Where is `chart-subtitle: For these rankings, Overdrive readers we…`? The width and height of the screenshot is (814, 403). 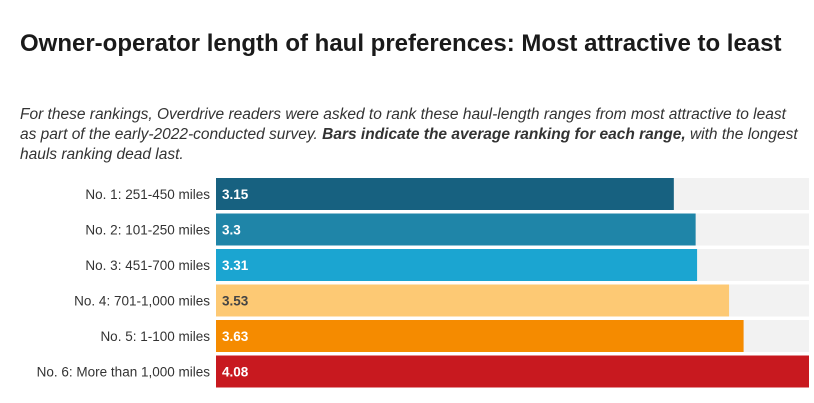
chart-subtitle: For these rankings, Overdrive readers we… is located at coordinates (412, 135).